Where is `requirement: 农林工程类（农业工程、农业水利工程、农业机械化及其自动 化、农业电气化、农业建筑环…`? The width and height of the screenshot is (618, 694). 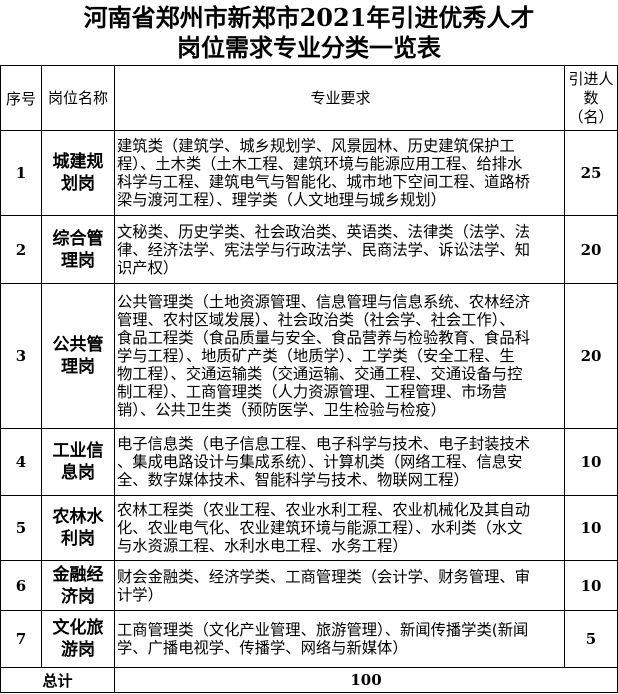
requirement: 农林工程类（农业工程、农业水利工程、农业机械化及其自动 化、农业电气化、农业建筑环… is located at coordinates (339, 528).